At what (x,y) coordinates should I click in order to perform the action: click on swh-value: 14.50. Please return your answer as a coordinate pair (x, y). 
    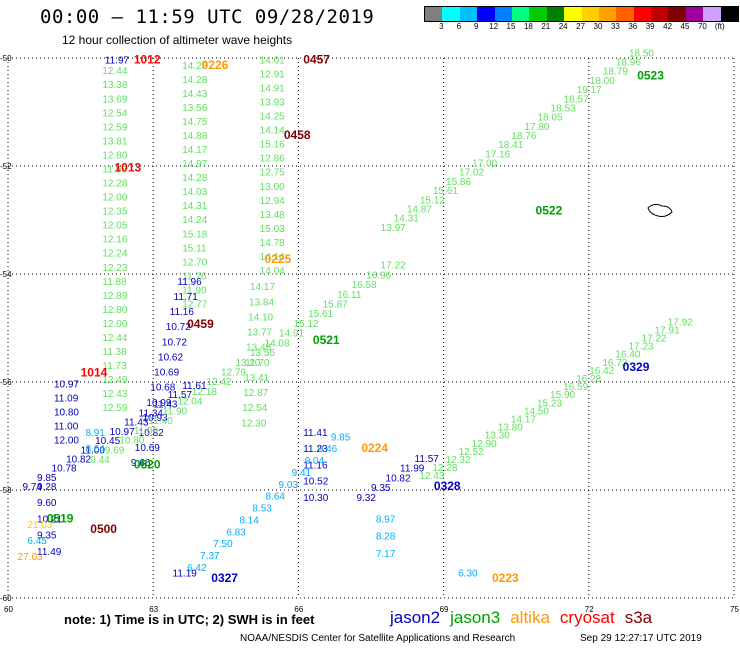
    Looking at the image, I should click on (536, 411).